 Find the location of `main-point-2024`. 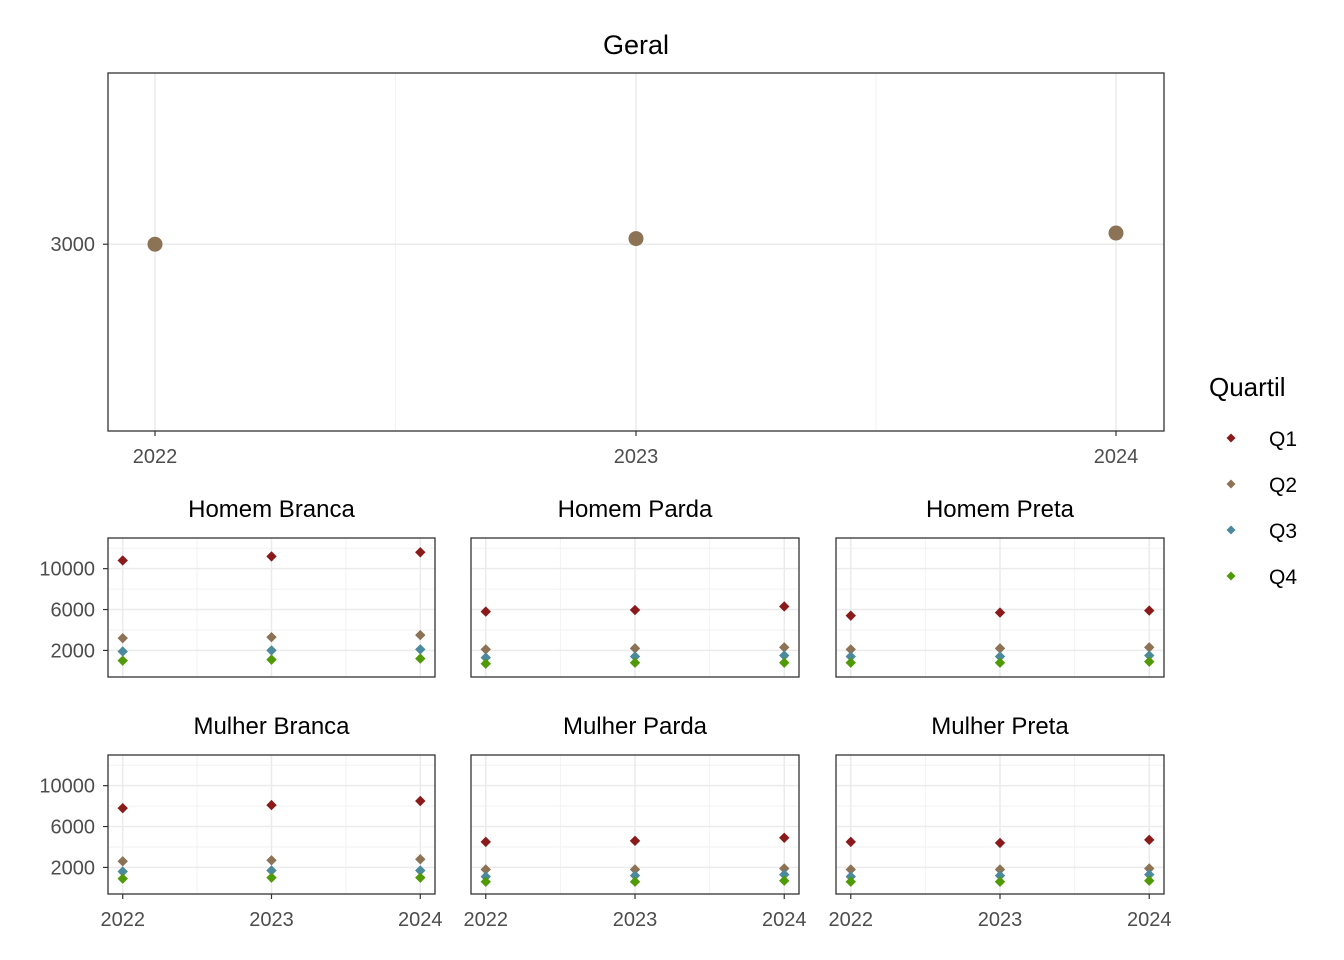

main-point-2024 is located at coordinates (1116, 233).